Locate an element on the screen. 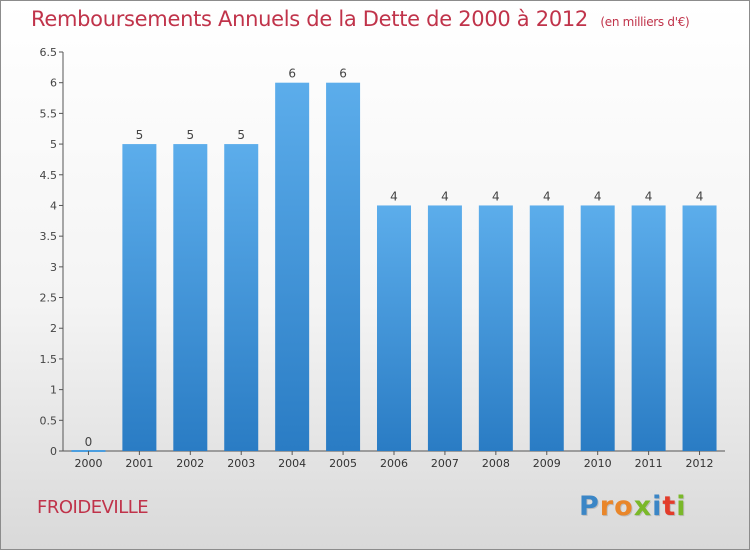 This screenshot has height=551, width=750. x-tick-label: 2009 is located at coordinates (547, 463).